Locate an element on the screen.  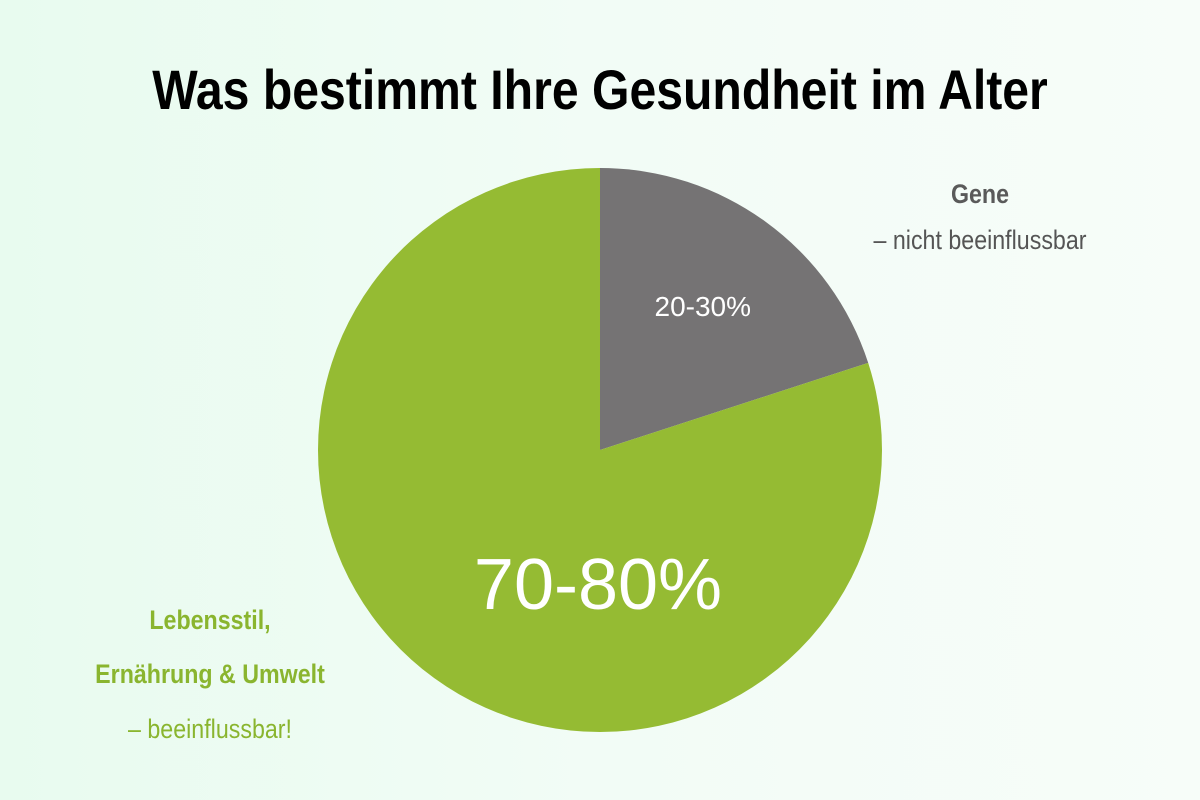
legend-lifestyle-title-line1: Lebensstil, is located at coordinates (210, 620).